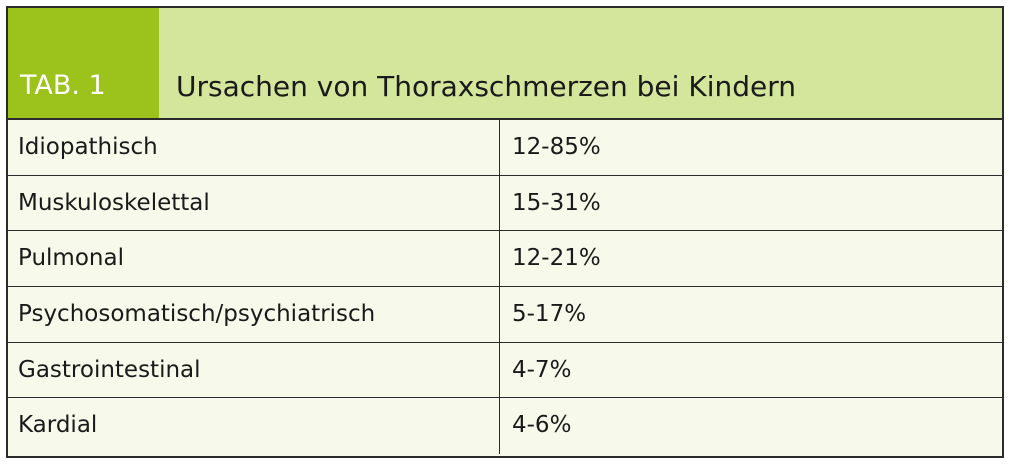  I want to click on table-row: Psychosomatisch/psychiatrisch 5-17%, so click(505, 314).